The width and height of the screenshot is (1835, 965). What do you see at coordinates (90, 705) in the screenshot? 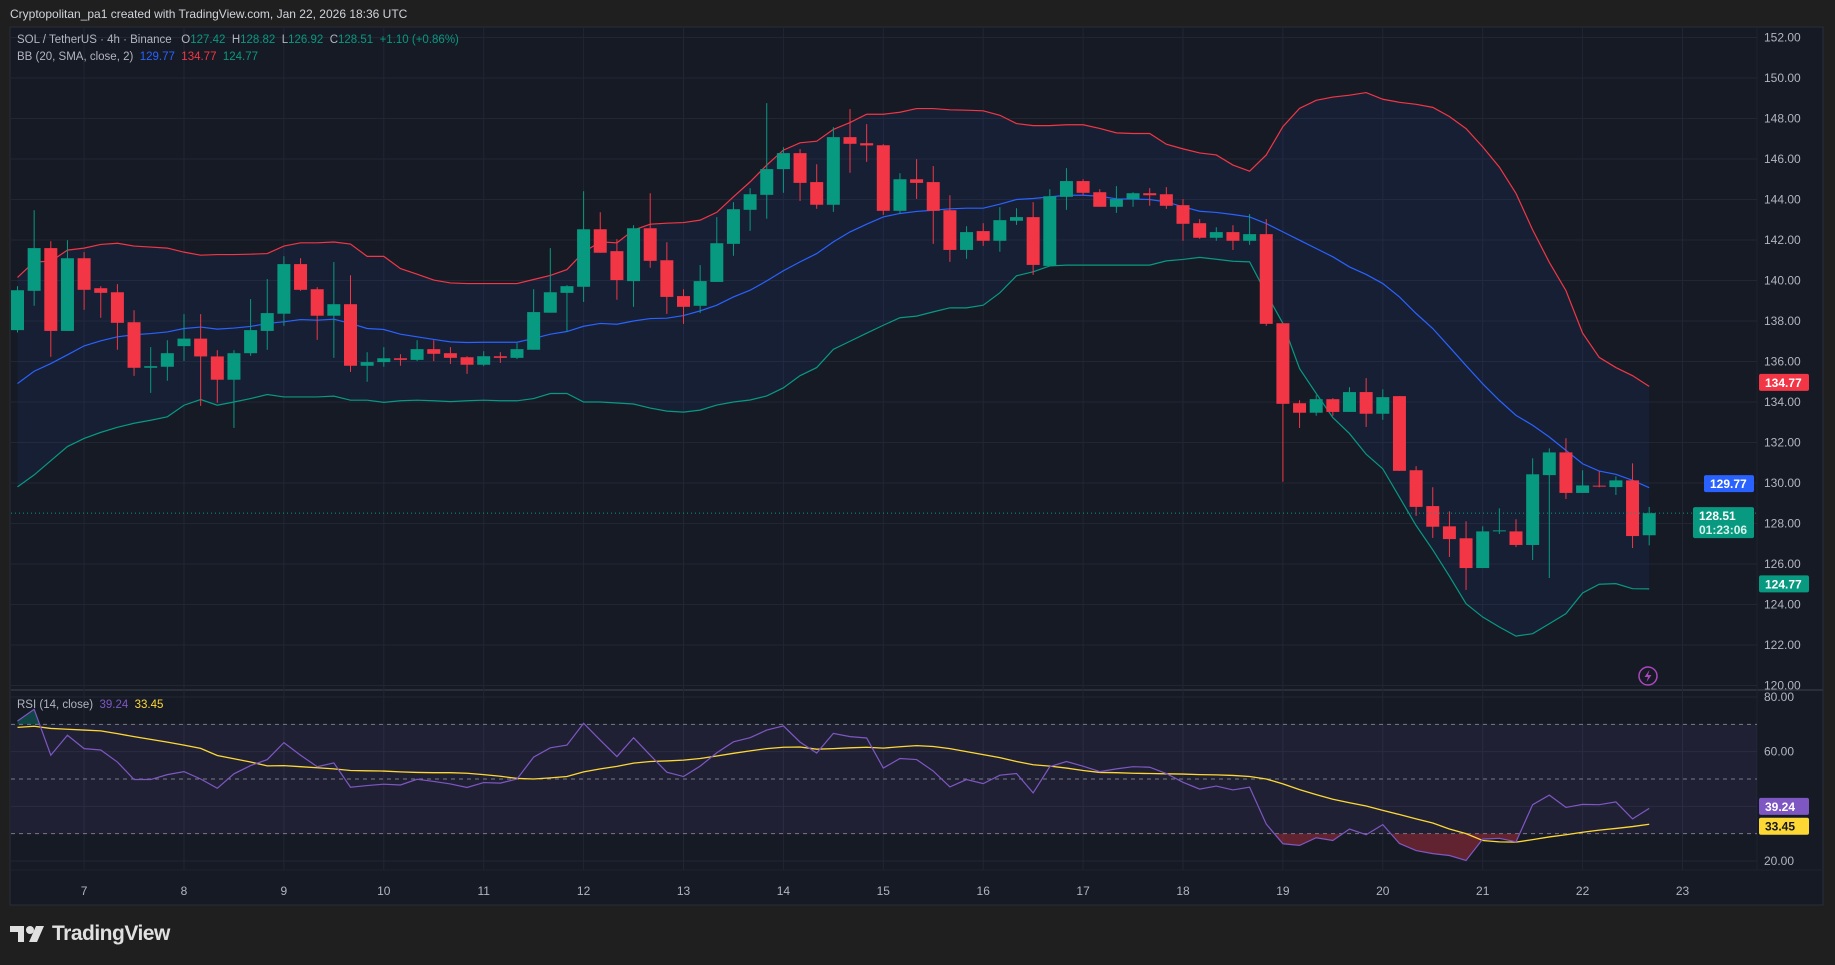
I see `rsi-legend: RSI (14, close) 39.24 33.45` at bounding box center [90, 705].